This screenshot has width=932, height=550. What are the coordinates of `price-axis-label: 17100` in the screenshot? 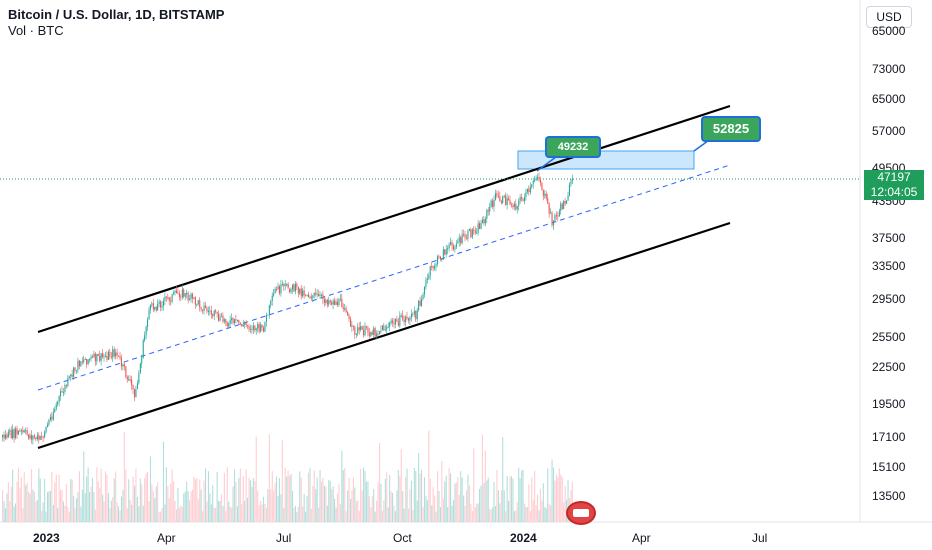 It's located at (889, 437).